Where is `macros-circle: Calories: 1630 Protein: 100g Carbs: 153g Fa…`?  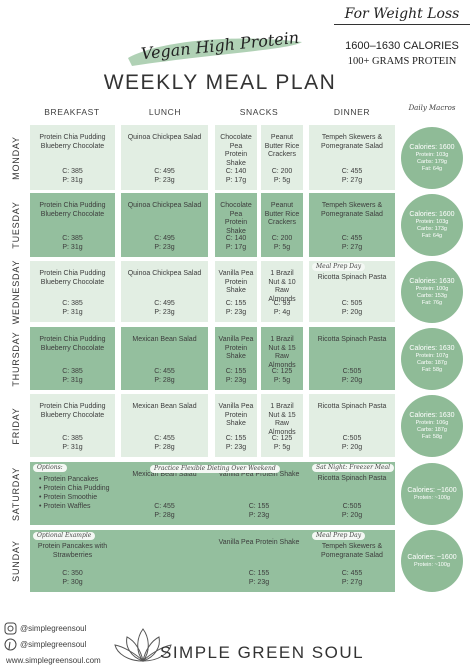 macros-circle: Calories: 1630 Protein: 100g Carbs: 153g Fa… is located at coordinates (432, 291).